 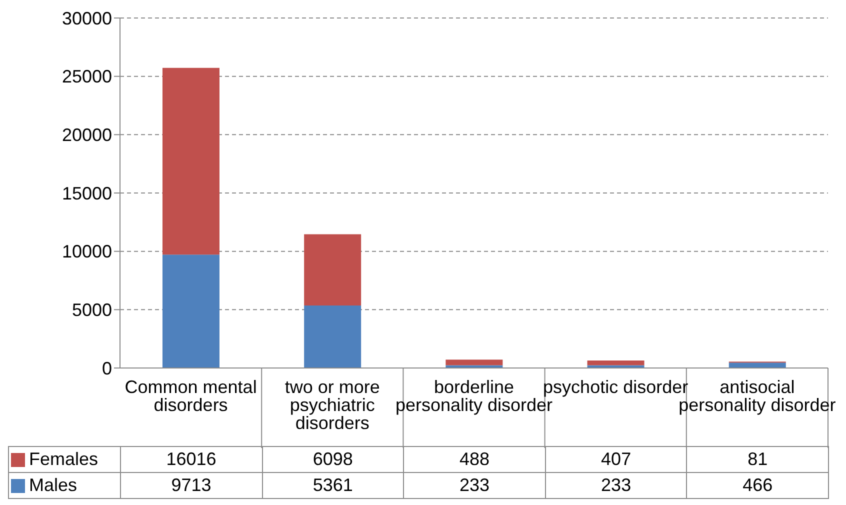 What do you see at coordinates (333, 485) in the screenshot?
I see `data-label: 5361` at bounding box center [333, 485].